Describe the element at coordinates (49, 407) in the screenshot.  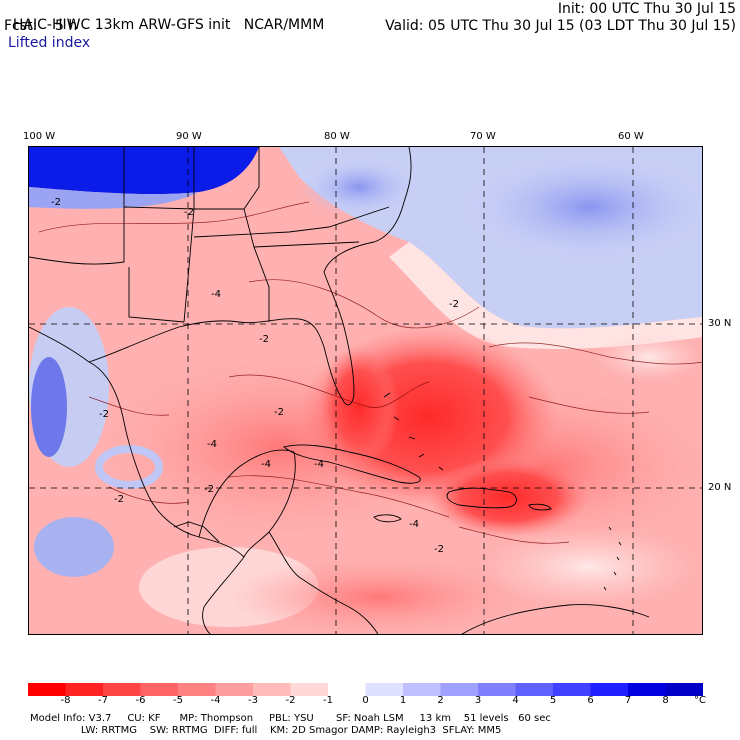
I see `stable-core-texas` at that location.